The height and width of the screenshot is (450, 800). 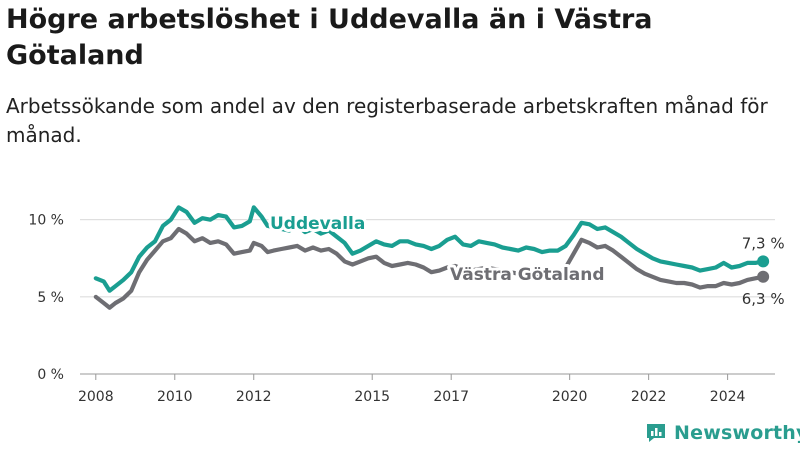 I want to click on label-layer: Uddevalla Västra Götaland 7,3 % 6,3 %, so click(x=526, y=259).